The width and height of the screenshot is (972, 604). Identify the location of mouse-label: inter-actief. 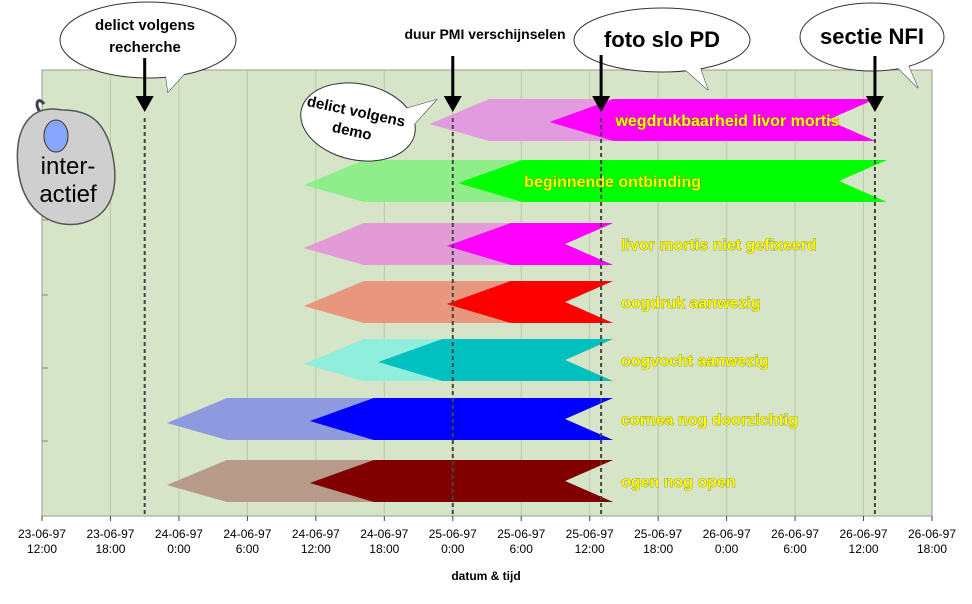
(68, 180).